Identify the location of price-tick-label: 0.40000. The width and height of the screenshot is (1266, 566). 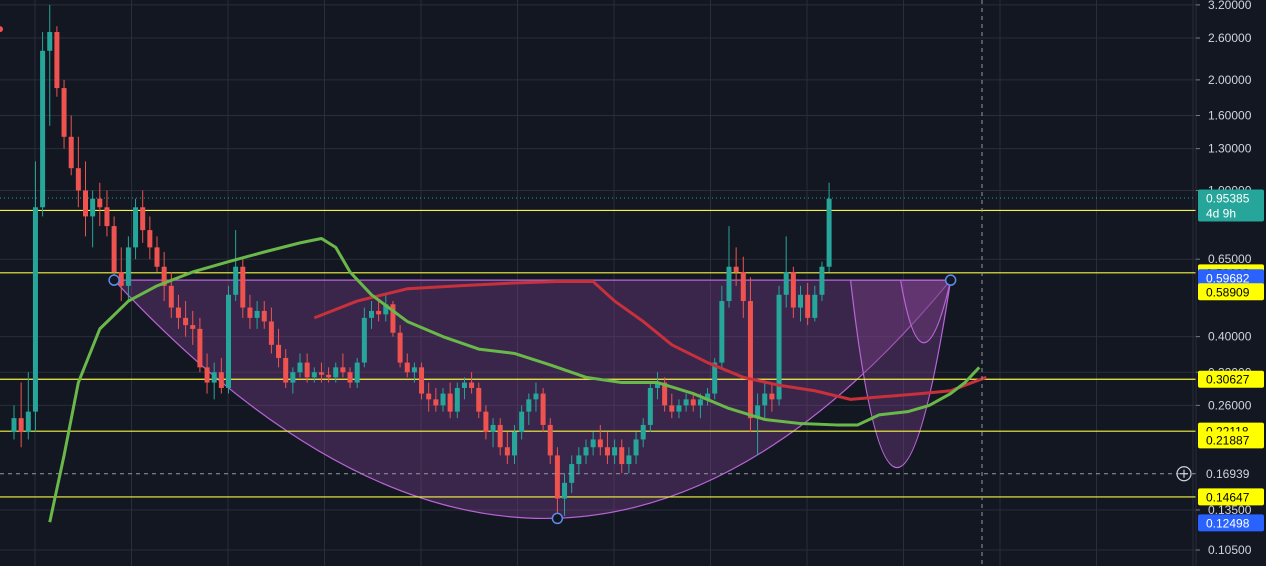
(1230, 337).